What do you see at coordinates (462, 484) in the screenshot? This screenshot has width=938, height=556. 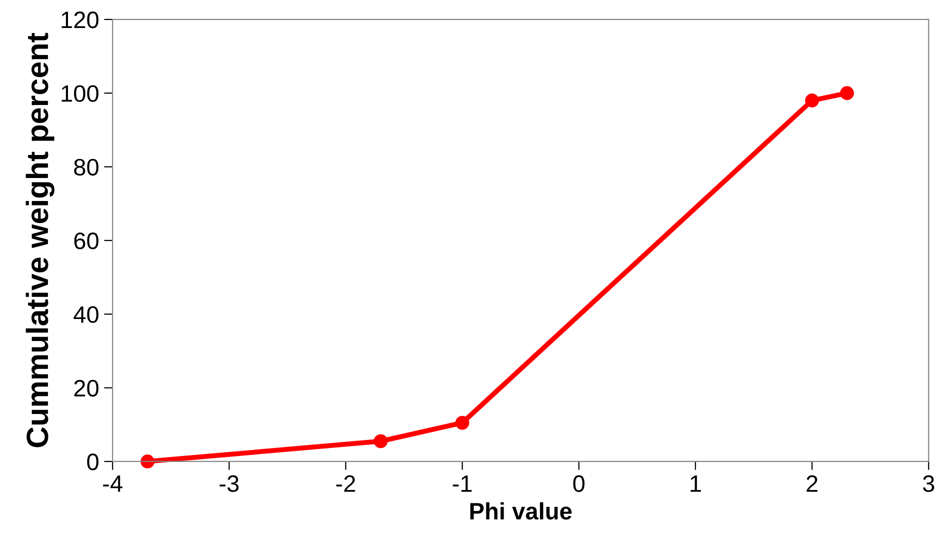 I see `x-tick-label: -1` at bounding box center [462, 484].